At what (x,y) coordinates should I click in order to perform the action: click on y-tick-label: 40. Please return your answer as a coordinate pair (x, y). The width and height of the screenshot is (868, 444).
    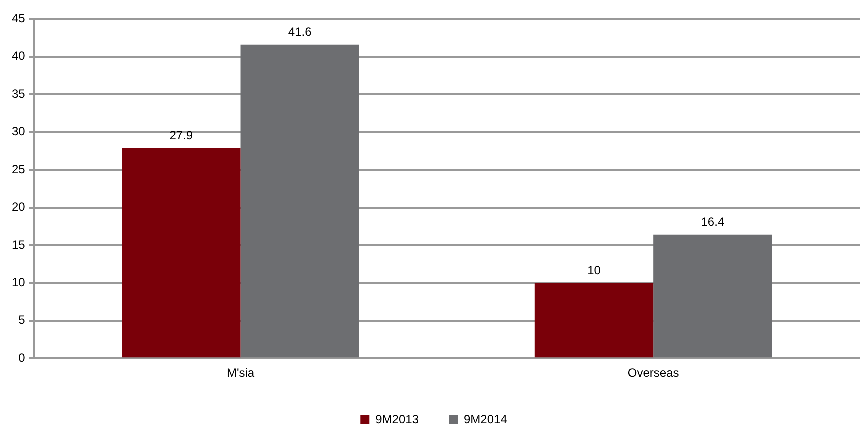
    Looking at the image, I should click on (19, 56).